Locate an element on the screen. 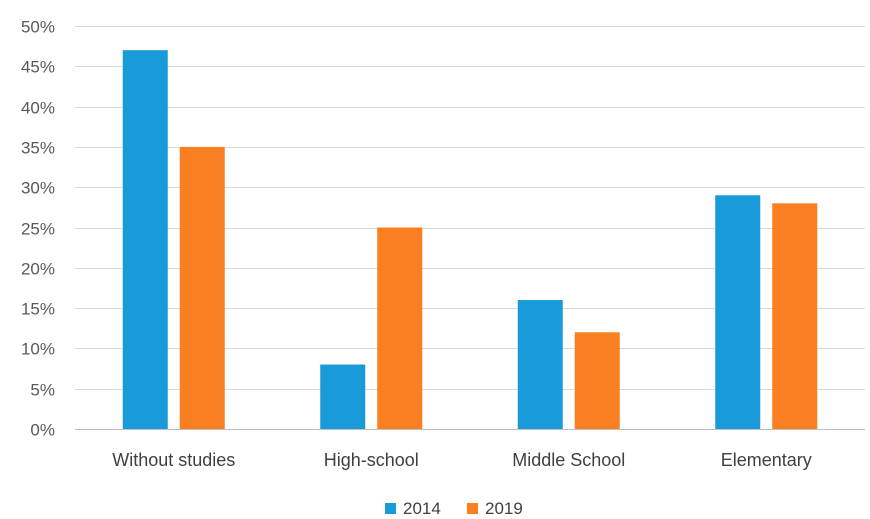 Image resolution: width=870 pixels, height=519 pixels. y-tick-label: 50% is located at coordinates (38, 27).